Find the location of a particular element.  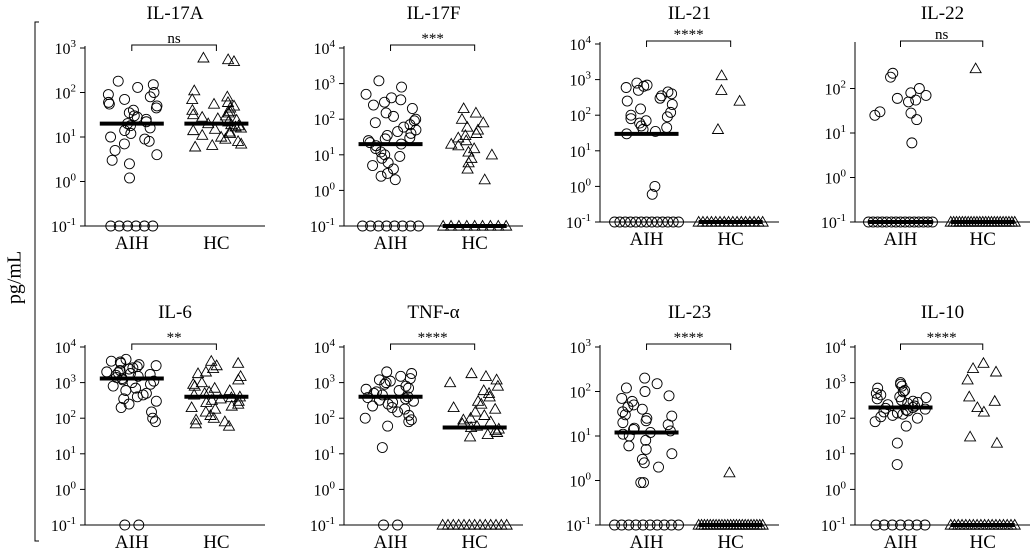

x-tick-label: AIH is located at coordinates (901, 239).